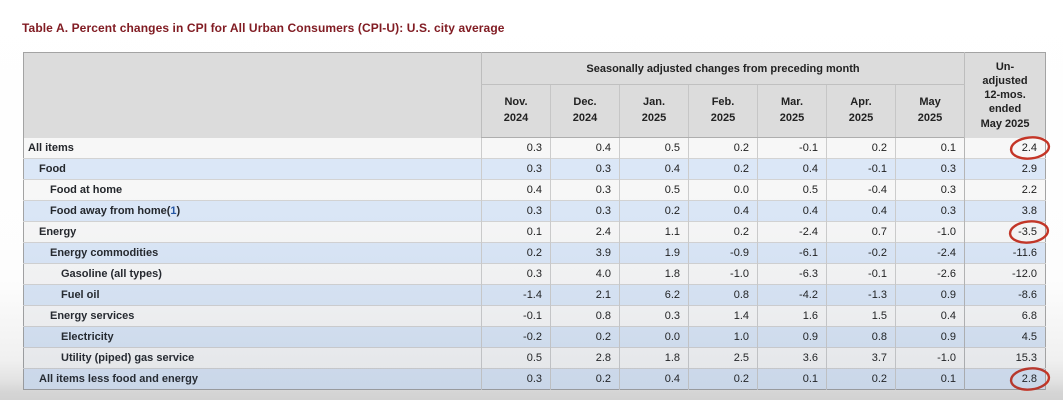 Image resolution: width=1063 pixels, height=400 pixels. Describe the element at coordinates (534, 316) in the screenshot. I see `table-row: Energy services -0.1 0.8 0.3 1.4 1.6 1.5 0.4 6.8` at that location.